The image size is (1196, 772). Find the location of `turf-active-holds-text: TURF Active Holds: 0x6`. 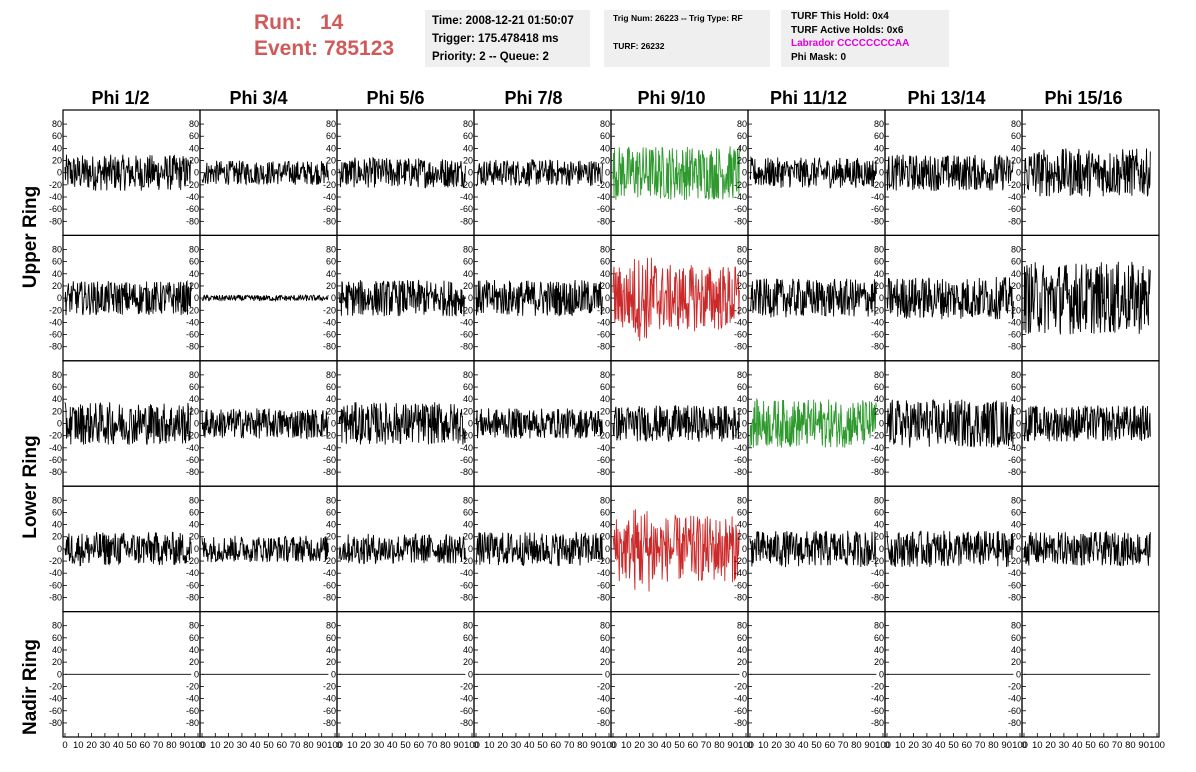

turf-active-holds-text: TURF Active Holds: 0x6 is located at coordinates (847, 30).